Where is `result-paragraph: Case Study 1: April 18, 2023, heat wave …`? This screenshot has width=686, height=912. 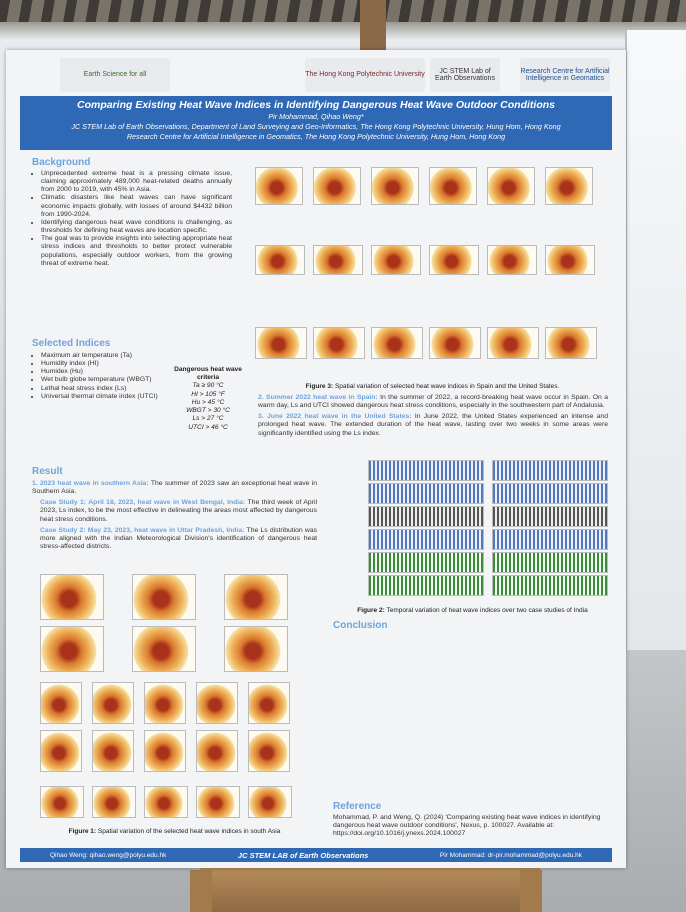
result-paragraph: Case Study 1: April 18, 2023, heat wave … is located at coordinates (174, 511).